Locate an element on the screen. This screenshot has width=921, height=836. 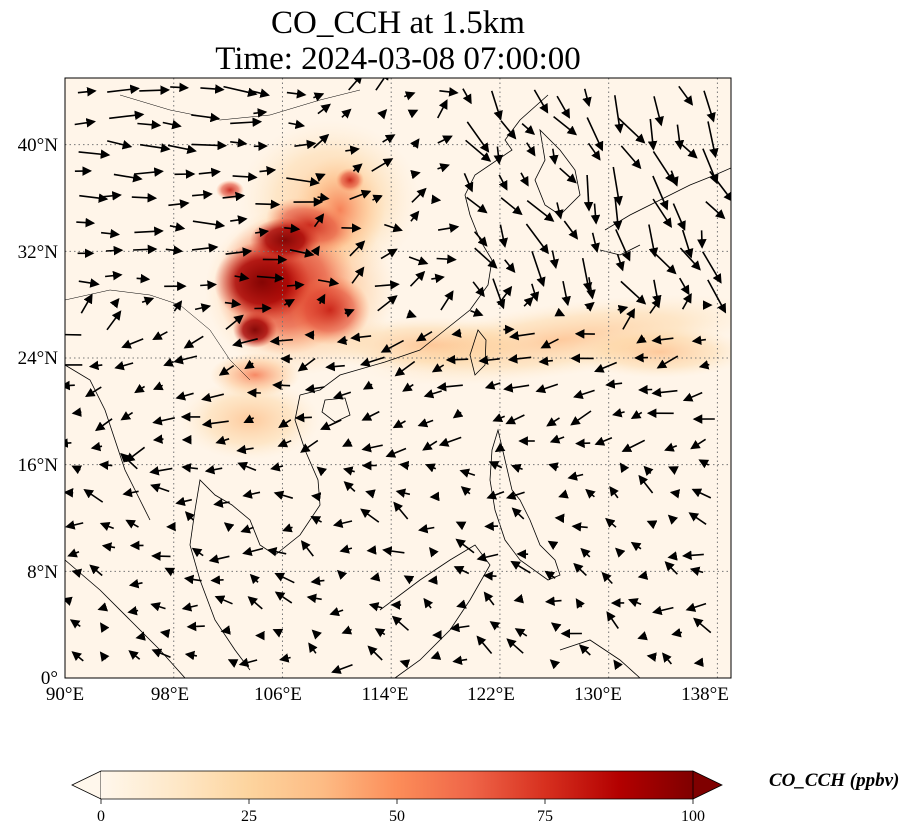
x-tick-label: 98°E is located at coordinates (170, 694).